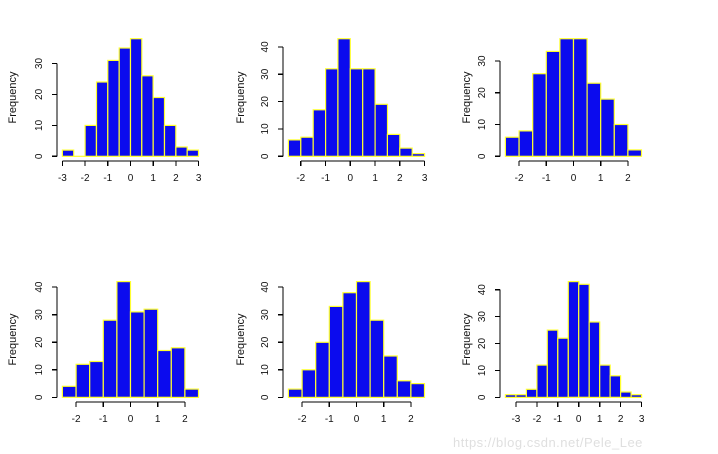 This screenshot has height=454, width=718. What do you see at coordinates (39, 287) in the screenshot?
I see `y-tick-label: 40` at bounding box center [39, 287].